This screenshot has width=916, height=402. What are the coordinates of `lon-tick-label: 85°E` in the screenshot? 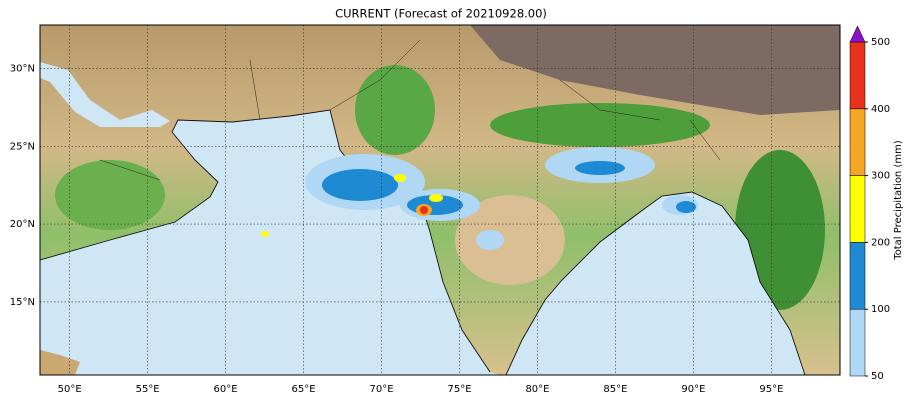 It's located at (615, 389).